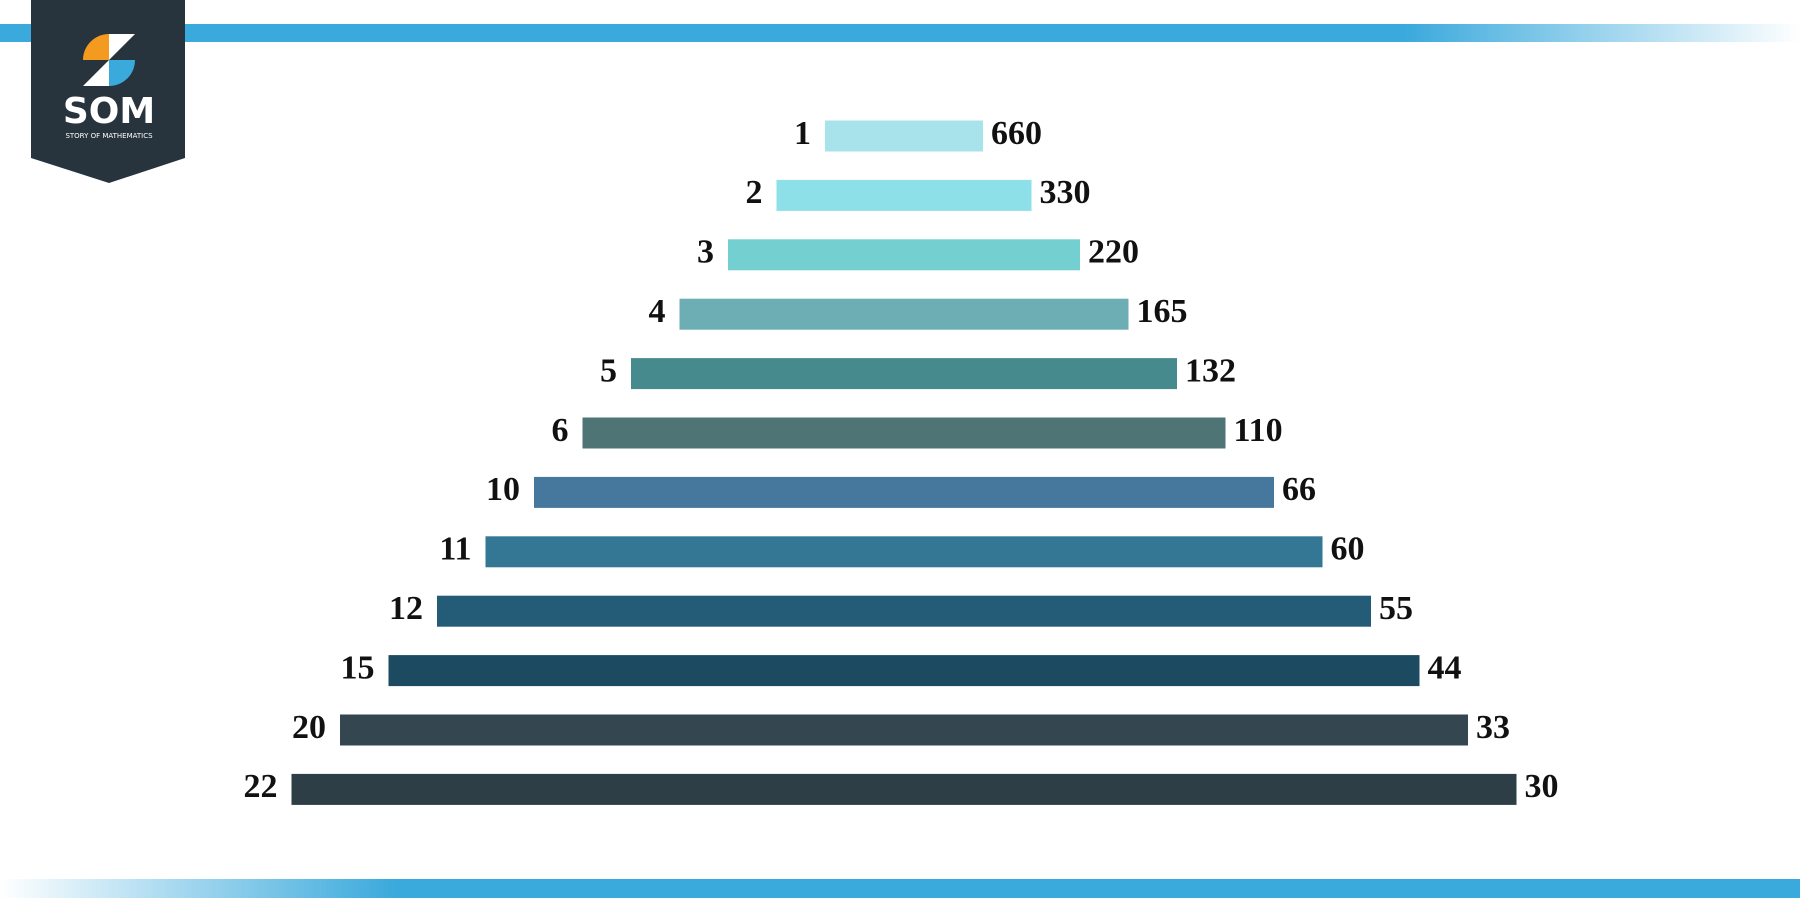  Describe the element at coordinates (1396, 608) in the screenshot. I see `right-factor: 55` at that location.